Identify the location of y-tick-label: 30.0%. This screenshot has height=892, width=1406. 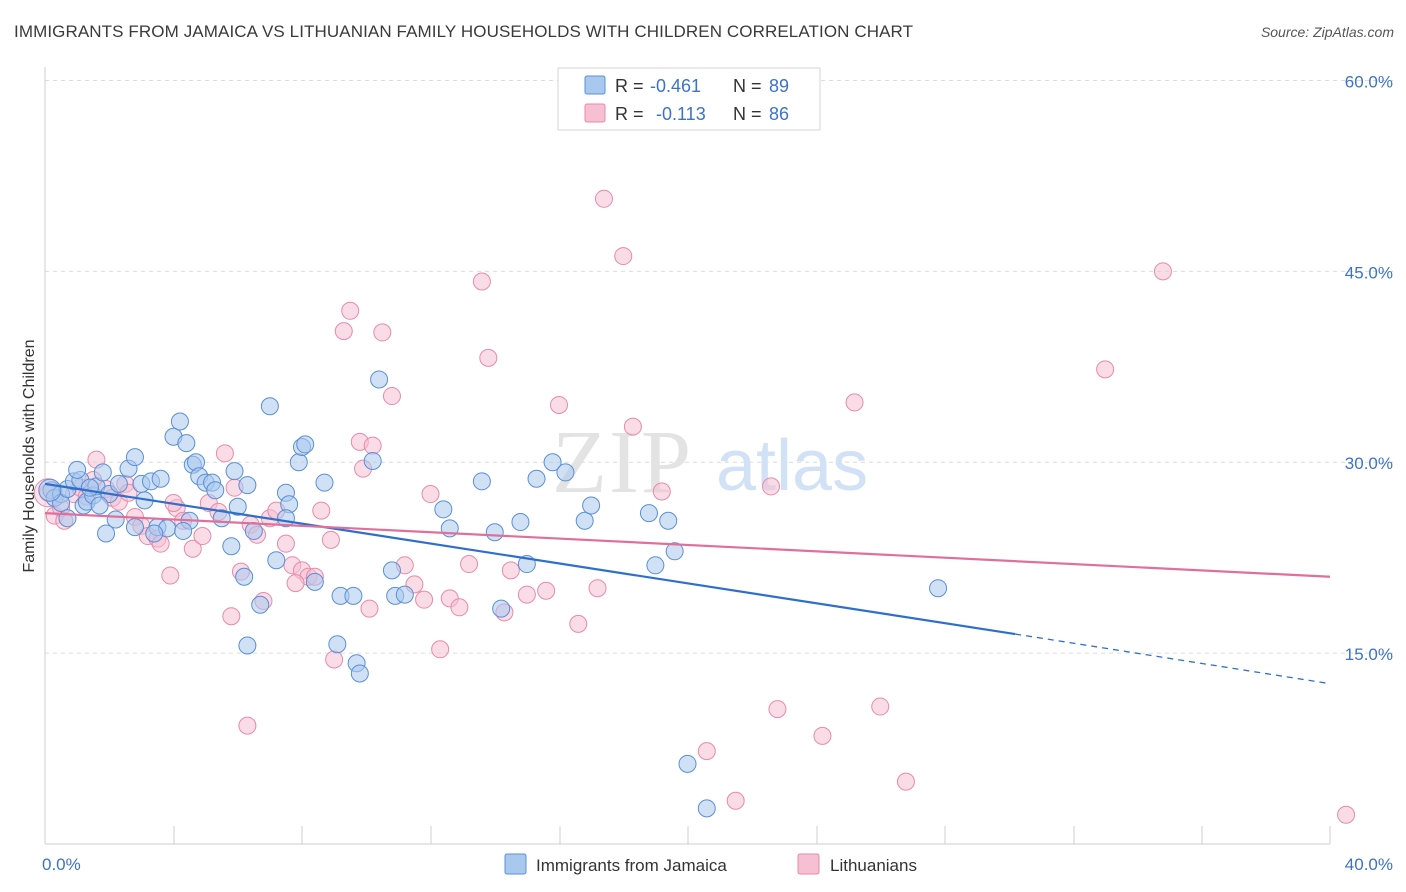
(1369, 463).